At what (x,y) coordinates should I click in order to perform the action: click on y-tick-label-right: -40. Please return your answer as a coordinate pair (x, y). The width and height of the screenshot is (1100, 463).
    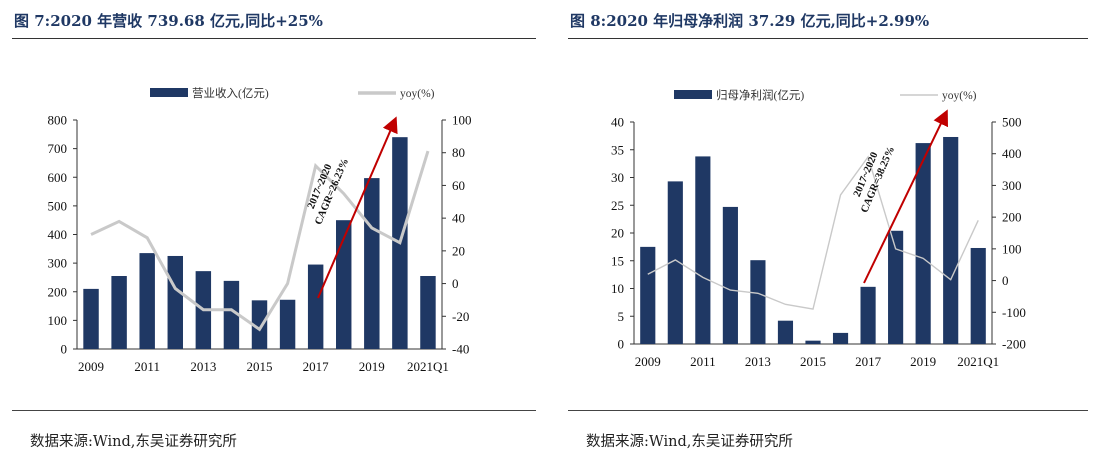
    Looking at the image, I should click on (460, 349).